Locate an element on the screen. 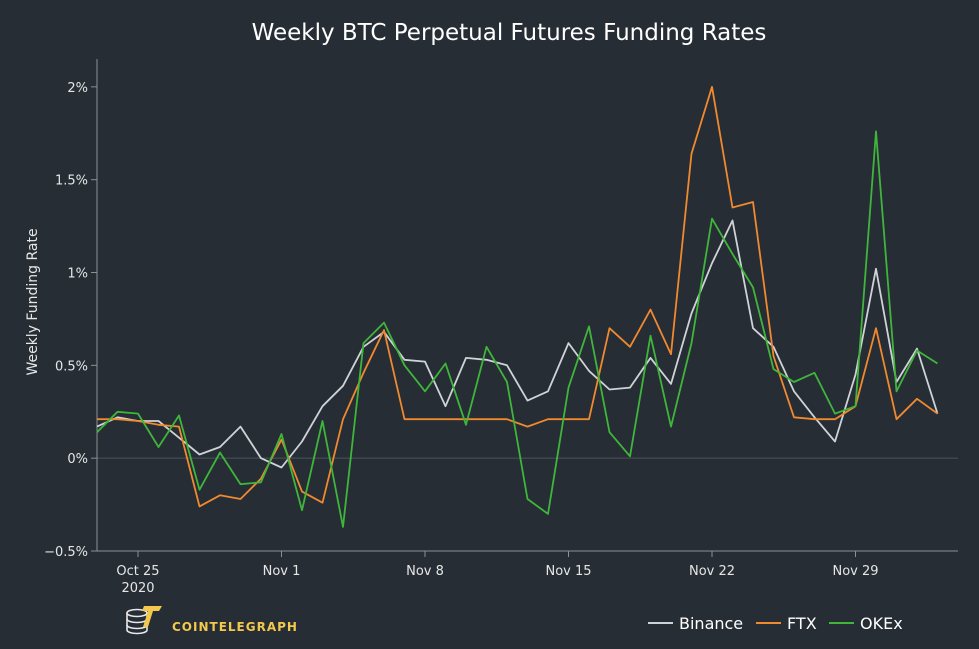 The height and width of the screenshot is (649, 979). y-tick-label: 0.5% is located at coordinates (71, 366).